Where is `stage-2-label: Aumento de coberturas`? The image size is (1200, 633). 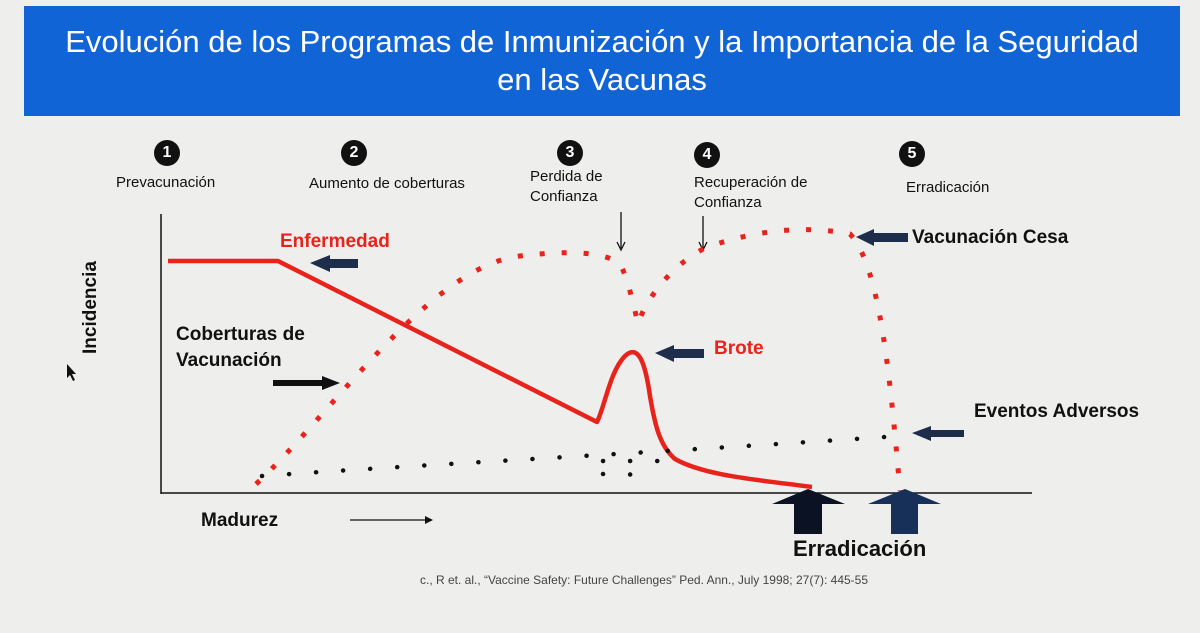
stage-2-label: Aumento de coberturas is located at coordinates (387, 183).